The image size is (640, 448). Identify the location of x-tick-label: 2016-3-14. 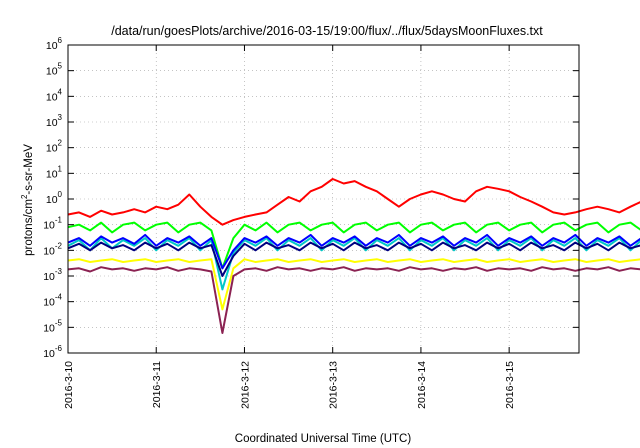
(422, 385).